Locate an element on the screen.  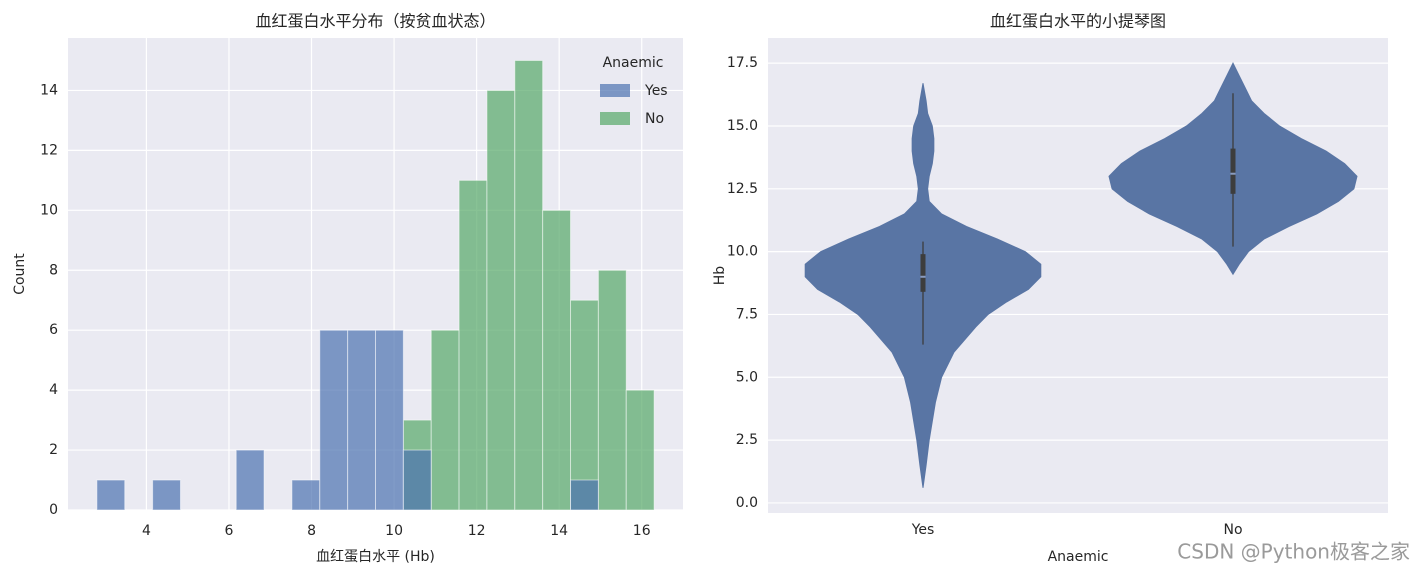
watermark: CSDN @Python极客之家 is located at coordinates (1293, 552).